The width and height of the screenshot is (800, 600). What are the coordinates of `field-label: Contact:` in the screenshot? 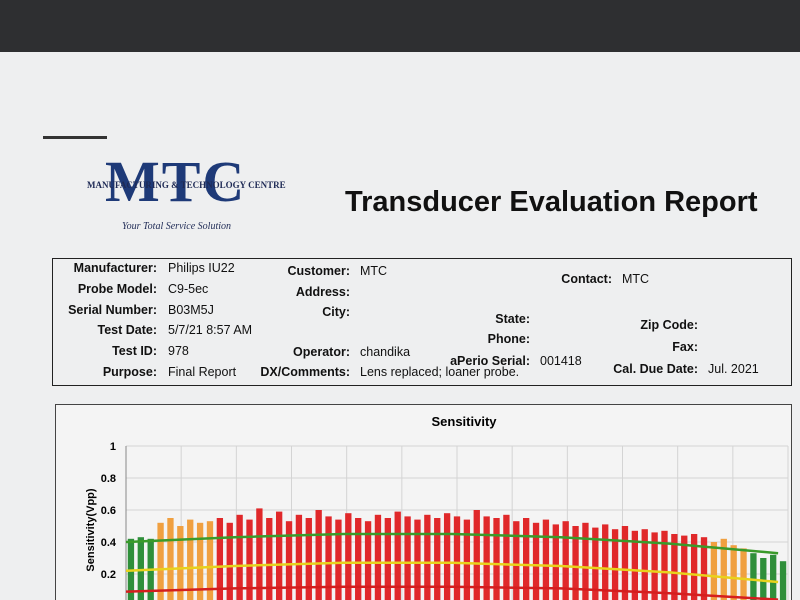 It's located at (586, 279).